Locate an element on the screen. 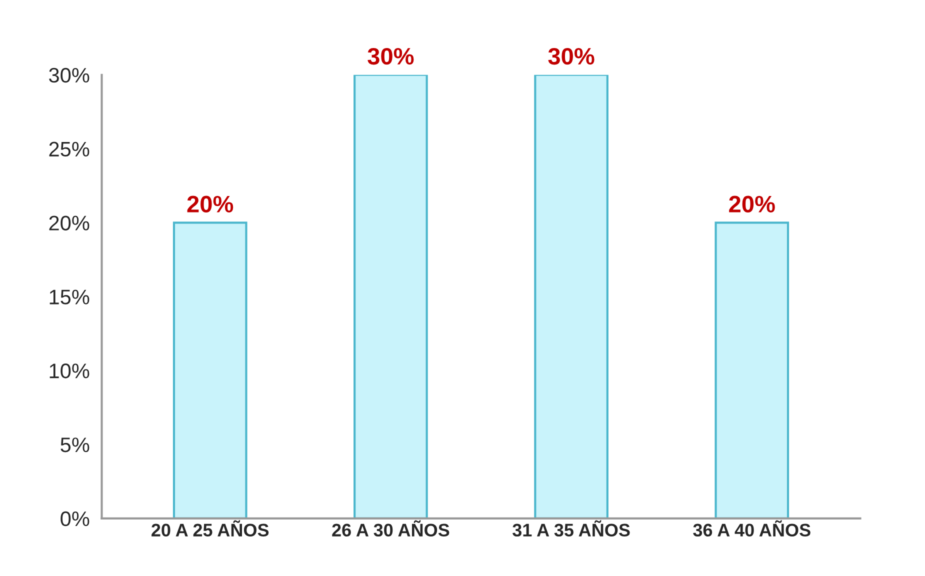 This screenshot has height=576, width=925. x-tick-label: 26 A 30 AÑOS is located at coordinates (391, 528).